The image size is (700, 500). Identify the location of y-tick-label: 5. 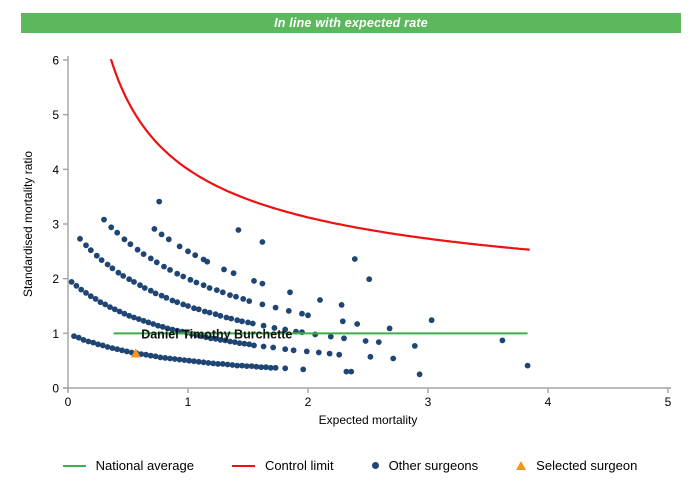
(55, 115).